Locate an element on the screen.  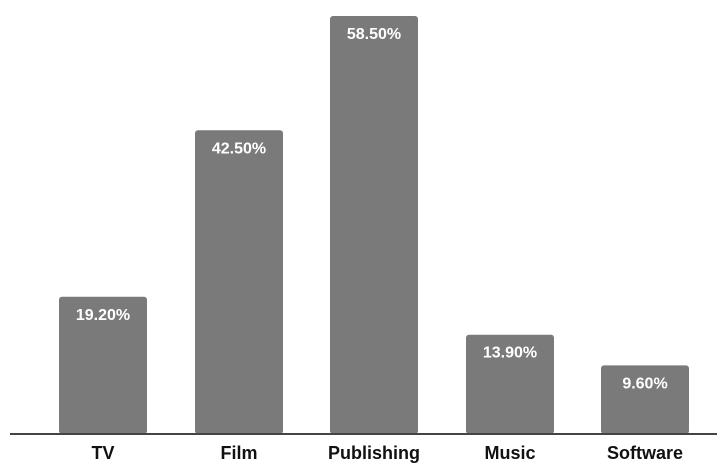
data-label-tv: 19.20% is located at coordinates (103, 315).